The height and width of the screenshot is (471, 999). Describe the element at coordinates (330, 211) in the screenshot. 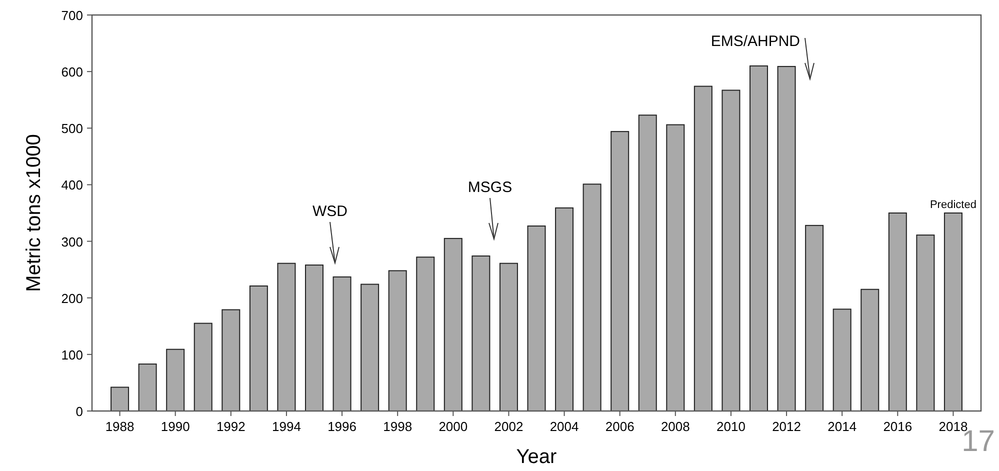

I see `annotation: WSD` at that location.